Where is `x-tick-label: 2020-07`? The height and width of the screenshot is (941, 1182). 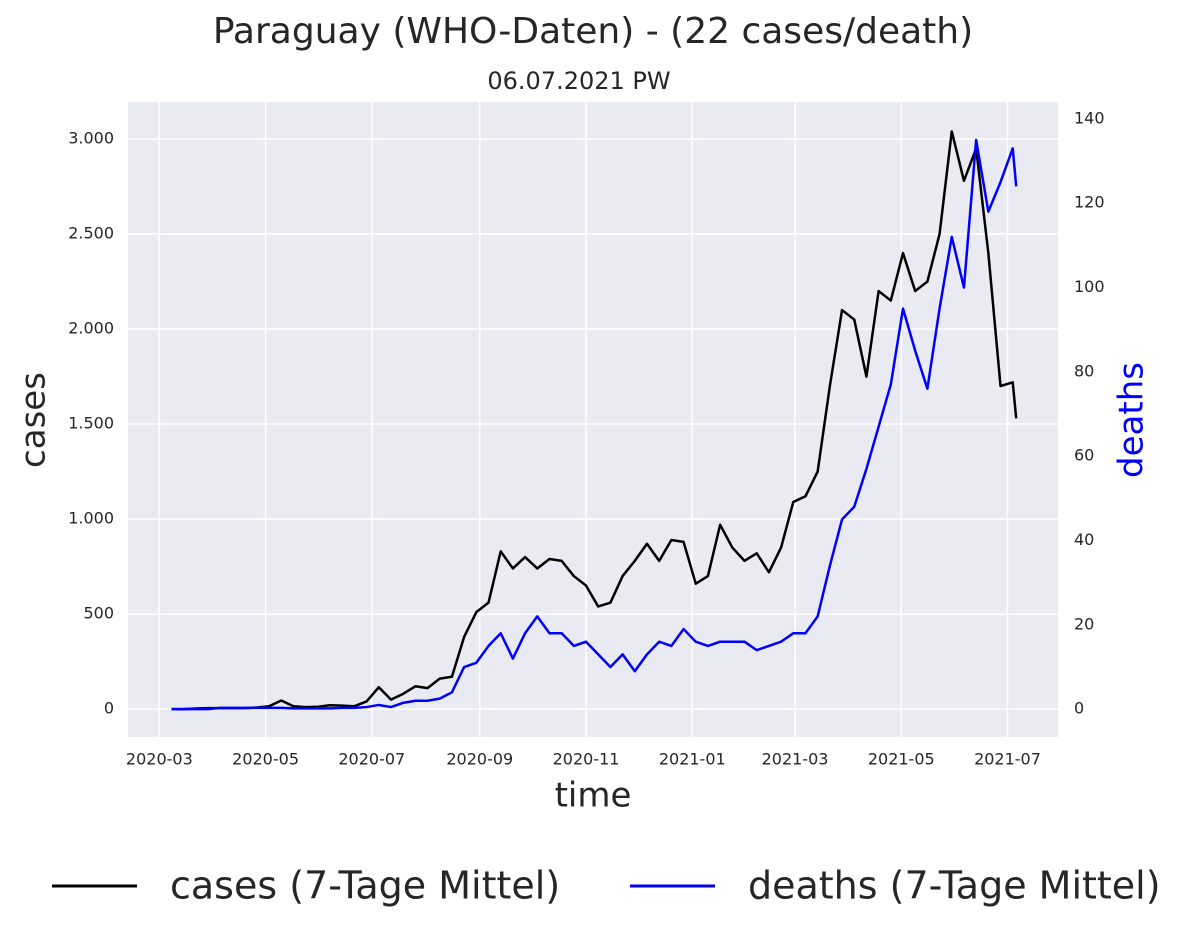
x-tick-label: 2020-07 is located at coordinates (371, 759).